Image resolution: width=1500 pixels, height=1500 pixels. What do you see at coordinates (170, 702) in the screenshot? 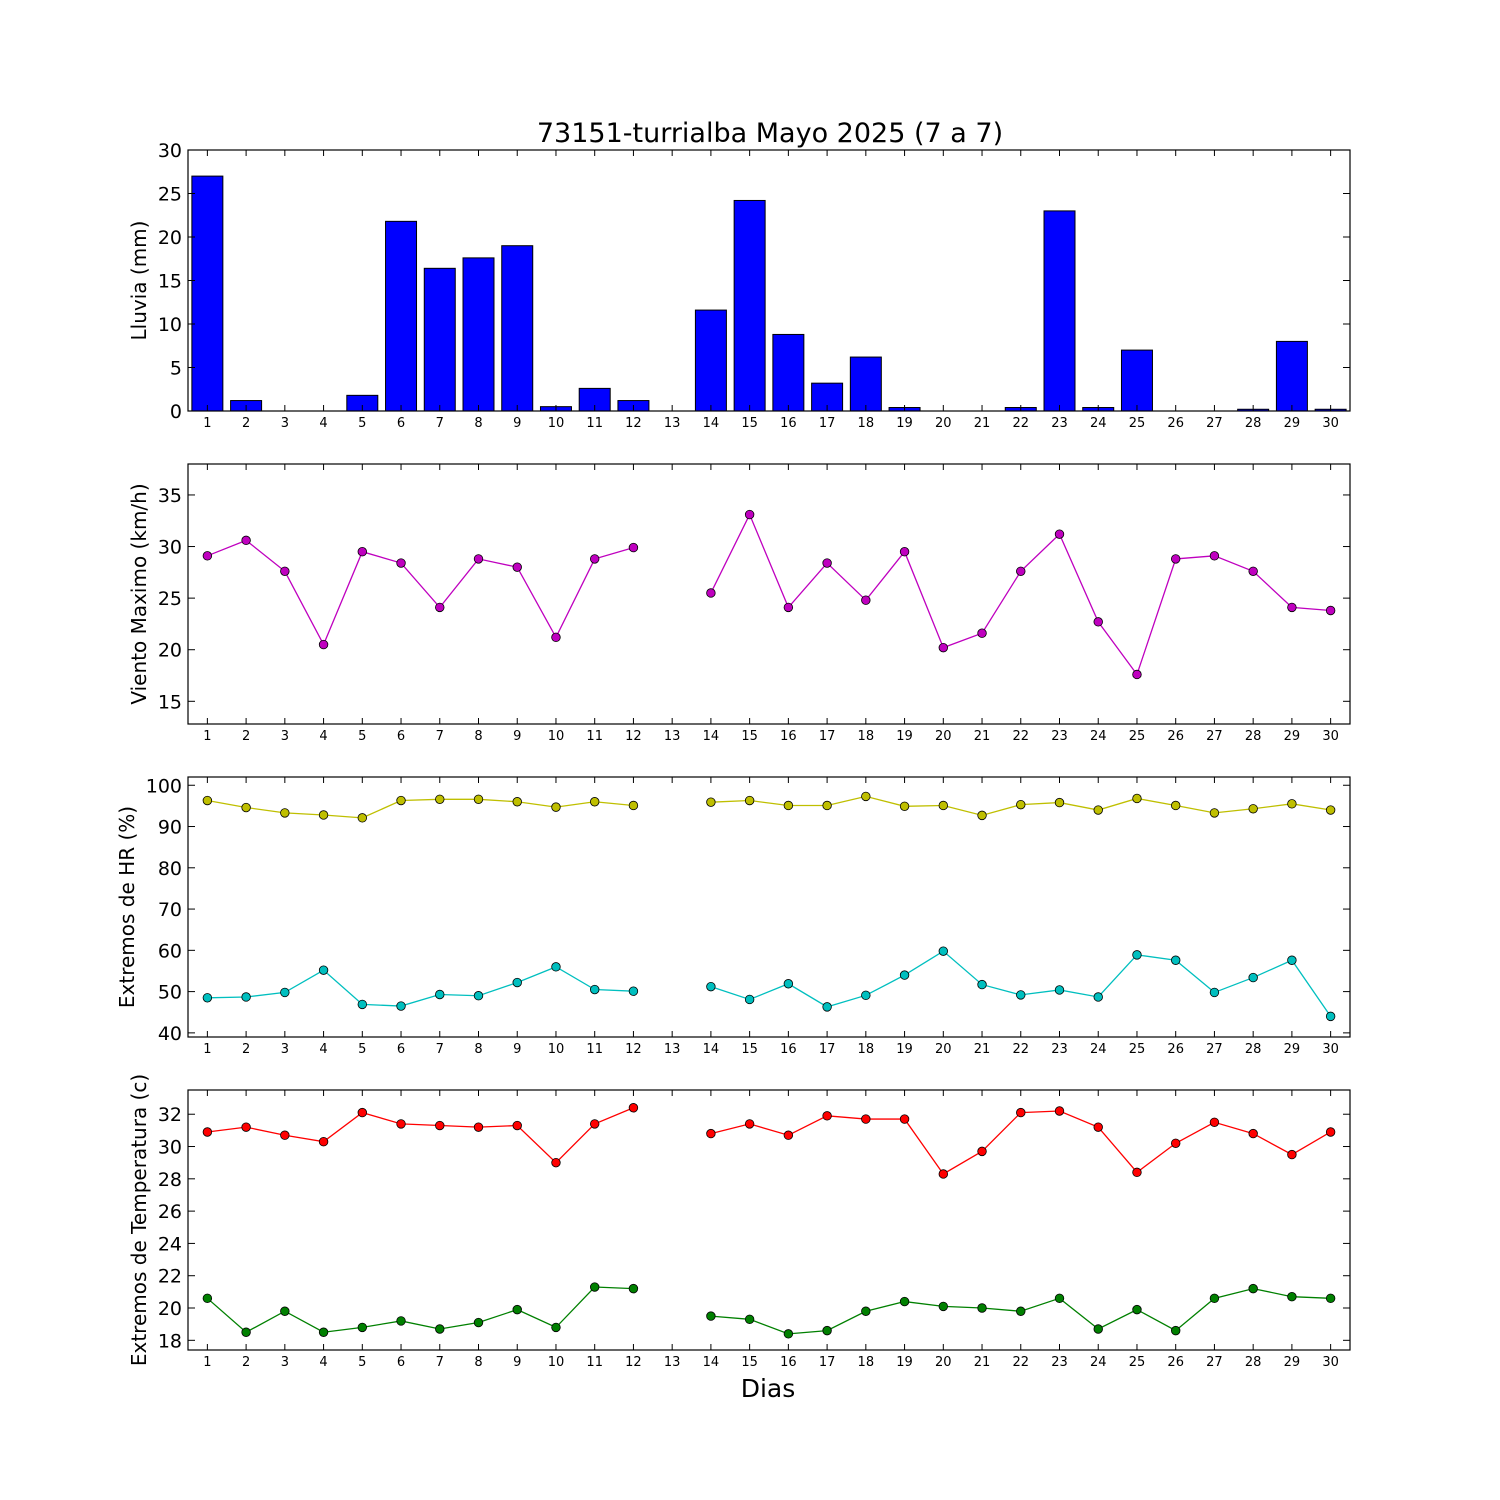
I see `y-tick-label: 15` at bounding box center [170, 702].